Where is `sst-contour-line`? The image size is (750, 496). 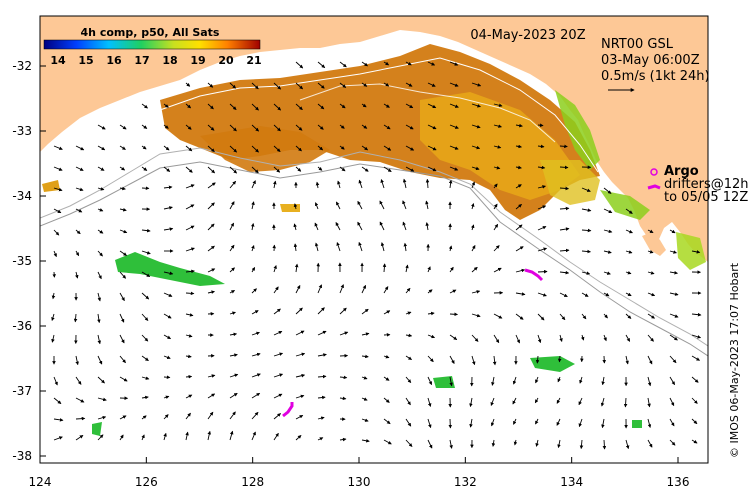 sst-contour-line is located at coordinates (427, 113).